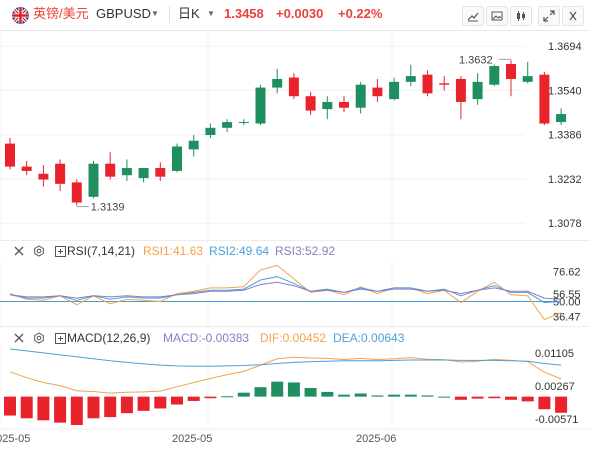  Describe the element at coordinates (565, 224) in the screenshot. I see `y-tick-label: 1.3078` at that location.